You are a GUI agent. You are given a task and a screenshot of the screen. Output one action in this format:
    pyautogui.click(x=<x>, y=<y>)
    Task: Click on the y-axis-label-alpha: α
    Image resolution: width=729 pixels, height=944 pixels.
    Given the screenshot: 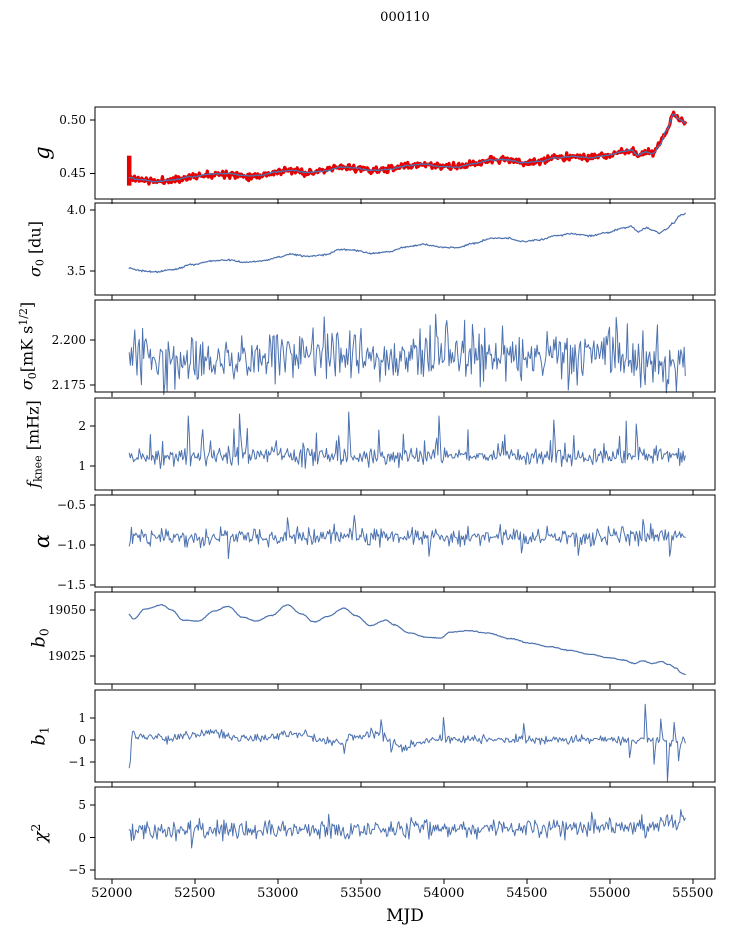 What is the action you would take?
    pyautogui.click(x=42, y=541)
    